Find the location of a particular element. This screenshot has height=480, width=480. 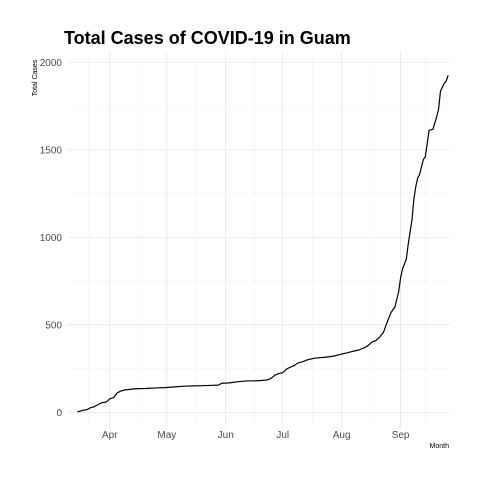

y-tick-label: 2000 is located at coordinates (51, 63).